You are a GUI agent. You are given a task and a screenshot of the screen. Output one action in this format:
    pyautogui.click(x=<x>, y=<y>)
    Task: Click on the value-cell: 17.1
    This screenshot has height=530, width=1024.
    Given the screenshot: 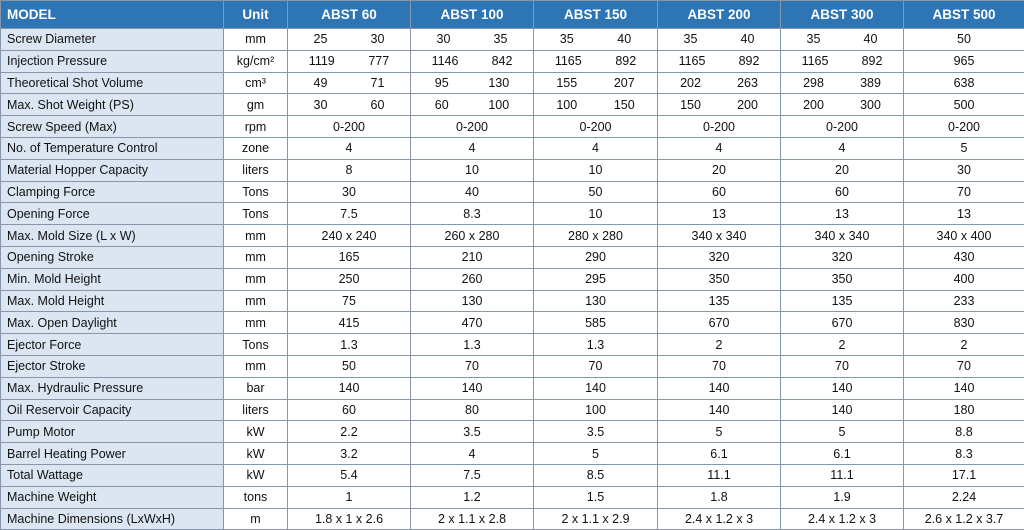 What is the action you would take?
    pyautogui.click(x=963, y=475)
    